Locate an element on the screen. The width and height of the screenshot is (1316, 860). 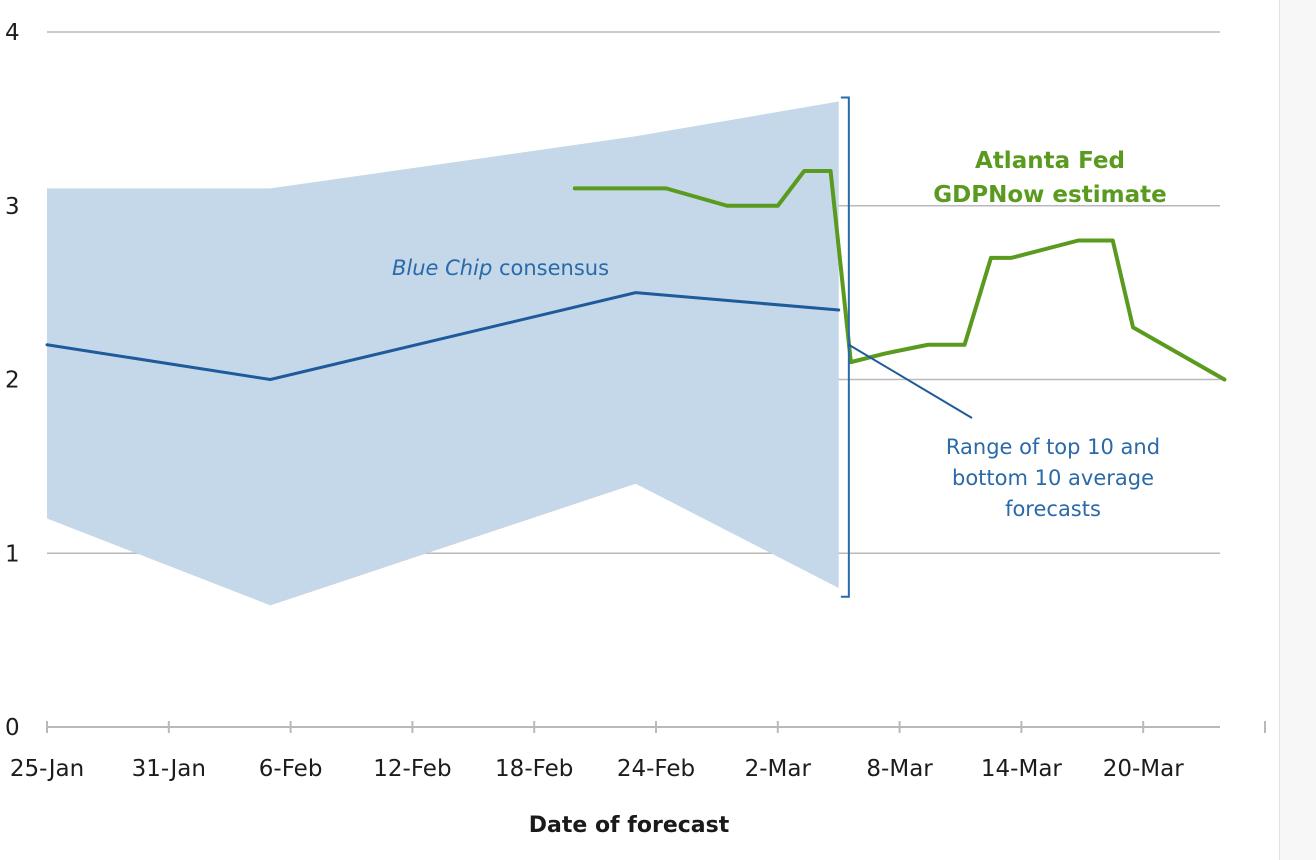
x-tick-label-3: 12-Feb is located at coordinates (412, 769).